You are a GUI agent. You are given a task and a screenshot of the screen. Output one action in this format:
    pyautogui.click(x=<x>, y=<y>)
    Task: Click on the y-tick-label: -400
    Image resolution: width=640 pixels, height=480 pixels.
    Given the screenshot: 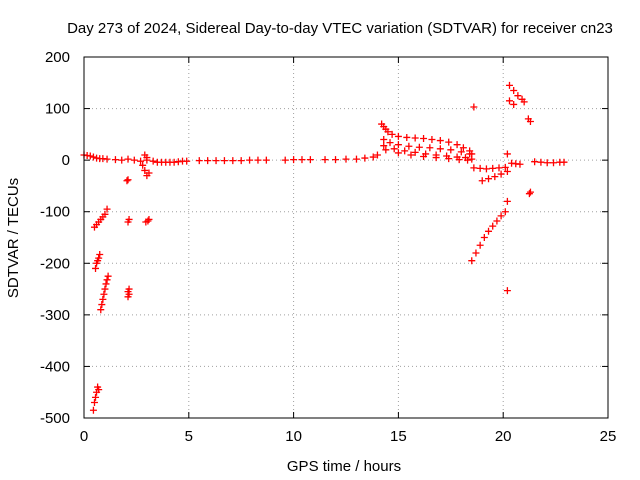 What is the action you would take?
    pyautogui.click(x=55, y=366)
    